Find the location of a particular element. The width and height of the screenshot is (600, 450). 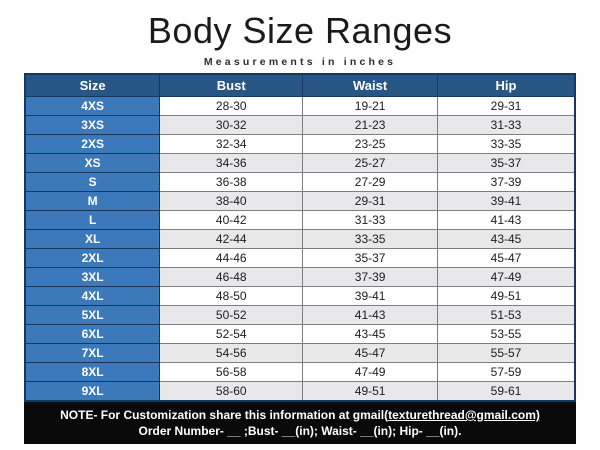

waist-cell: 21-23 is located at coordinates (370, 125).